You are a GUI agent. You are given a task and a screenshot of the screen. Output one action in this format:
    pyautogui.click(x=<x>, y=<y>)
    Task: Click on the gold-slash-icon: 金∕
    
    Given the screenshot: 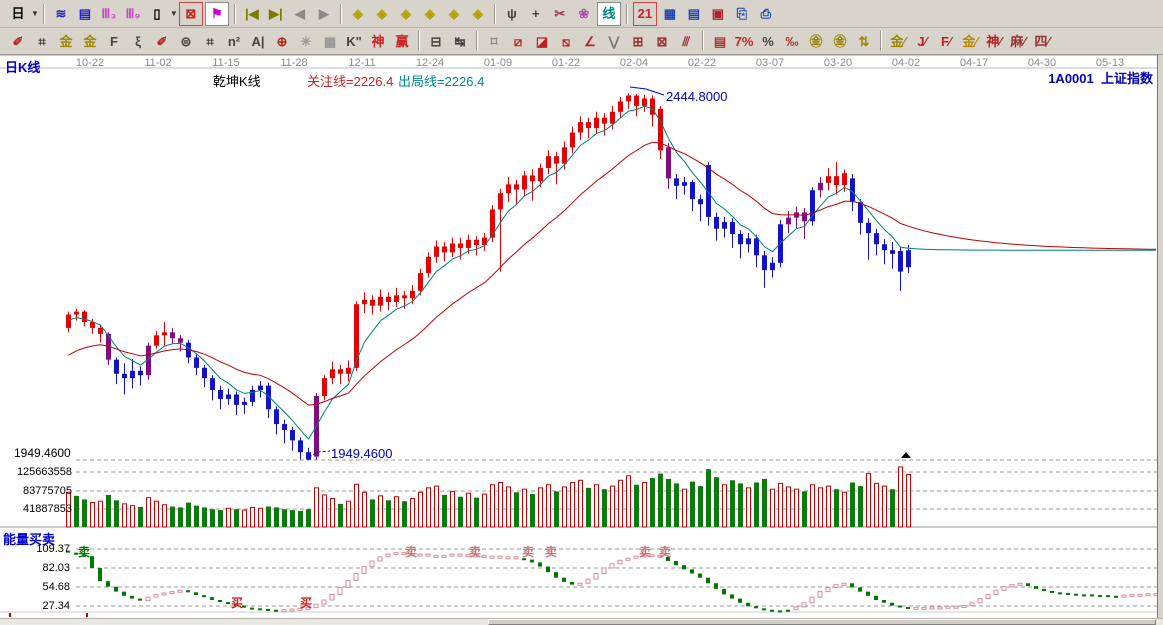 What is the action you would take?
    pyautogui.click(x=898, y=41)
    